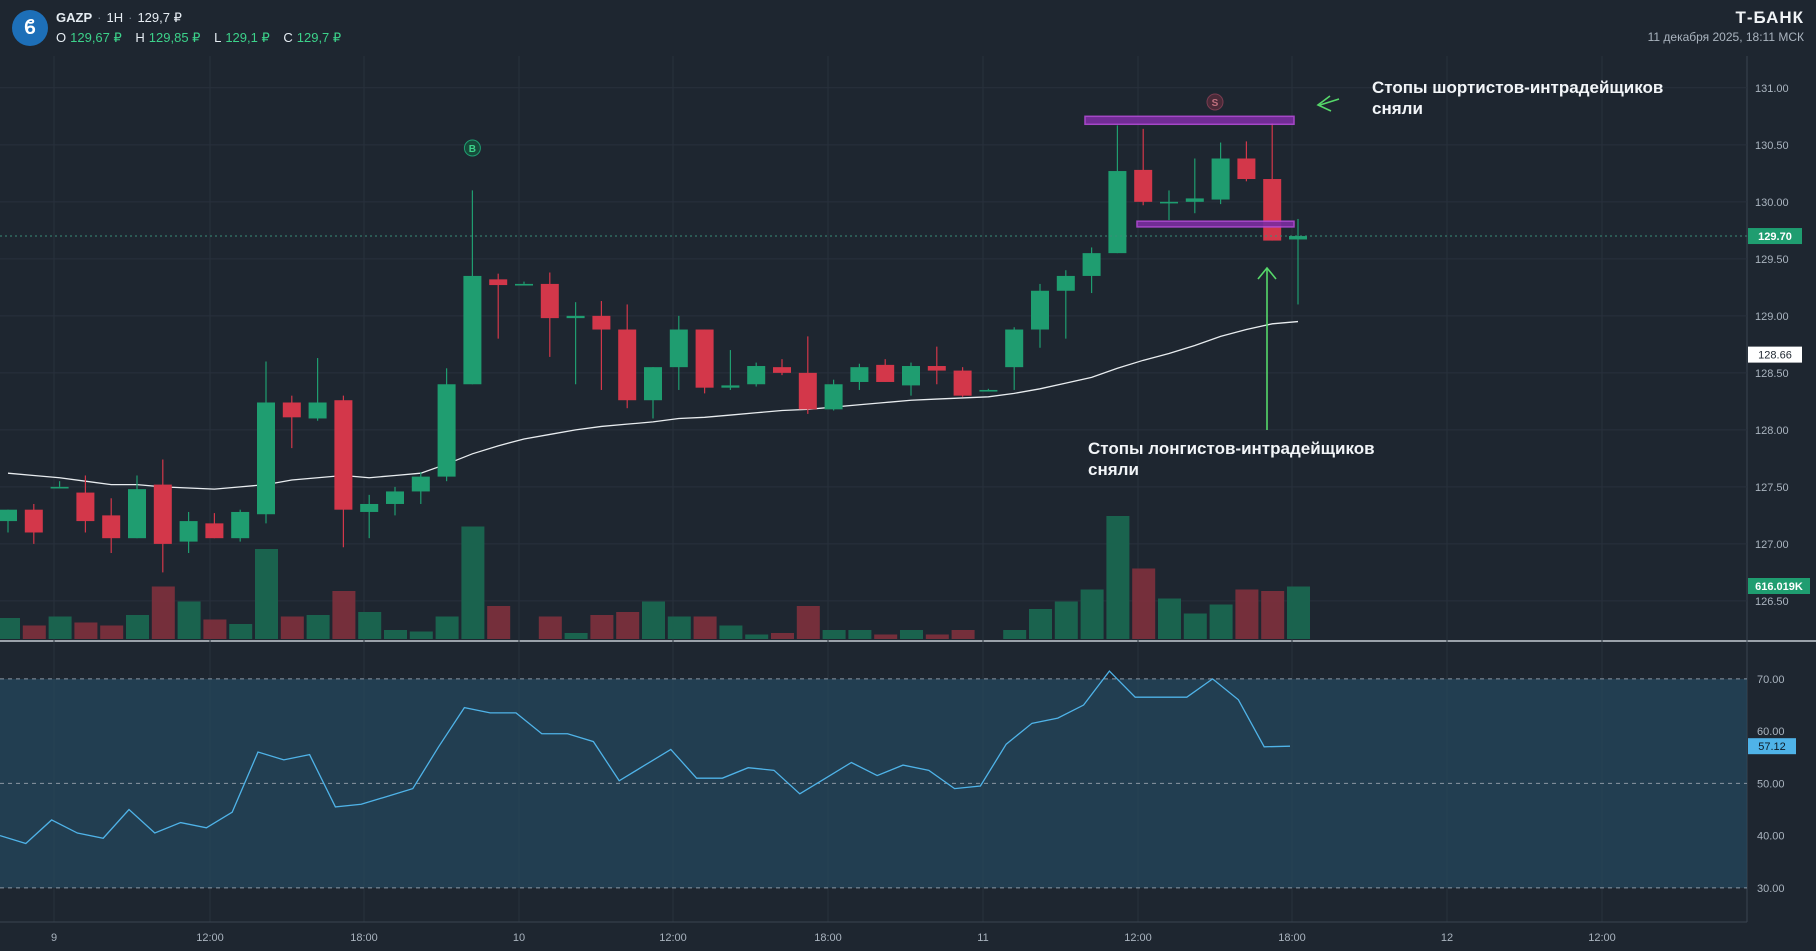 The height and width of the screenshot is (951, 1816). What do you see at coordinates (117, 70) in the screenshot?
I see `legend-title: Газпром, 1Ч, moex_mrng_evng_e_wknd_dlr` at bounding box center [117, 70].